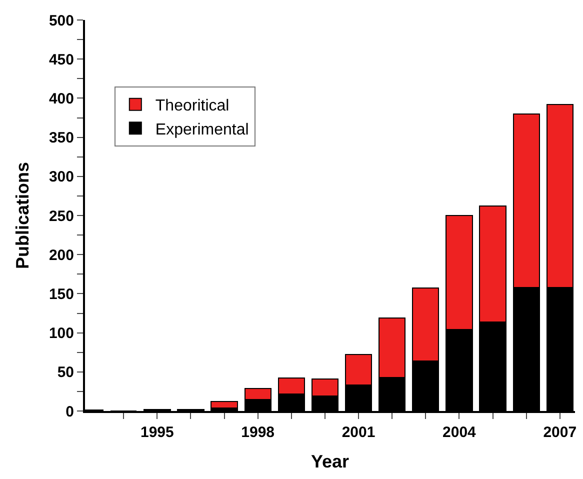  What do you see at coordinates (359, 432) in the screenshot?
I see `x-tick-label: 2001` at bounding box center [359, 432].